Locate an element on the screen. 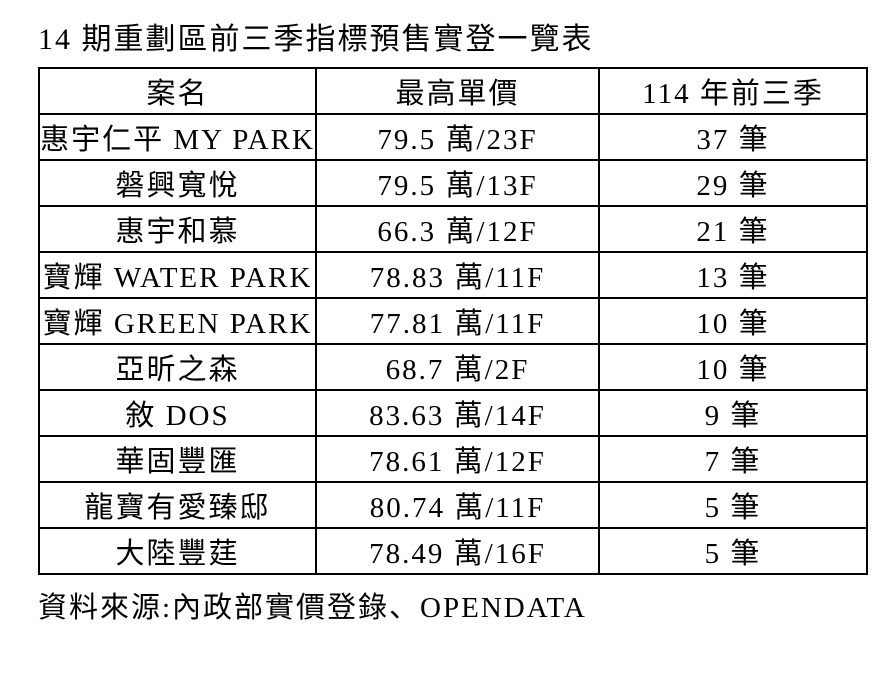 Image resolution: width=875 pixels, height=673 pixels. cell-max-unit-price: 80.74 萬/11F is located at coordinates (457, 505).